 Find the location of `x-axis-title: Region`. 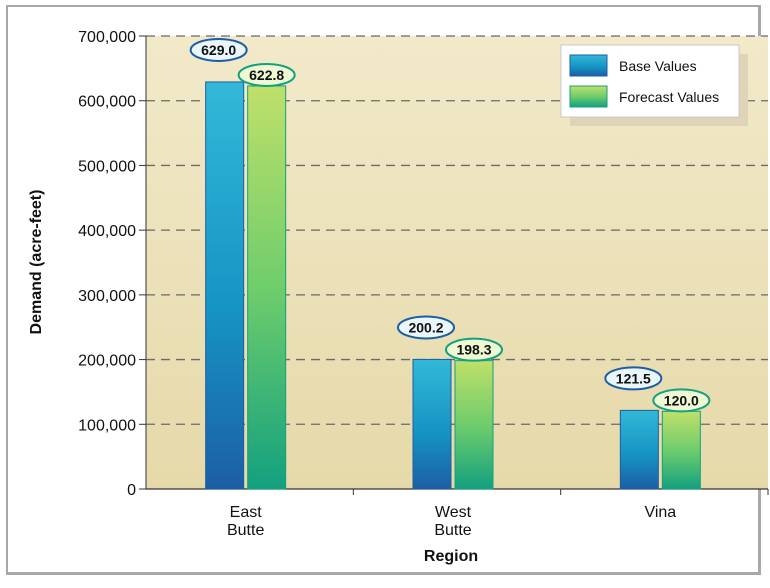

x-axis-title: Region is located at coordinates (451, 556).